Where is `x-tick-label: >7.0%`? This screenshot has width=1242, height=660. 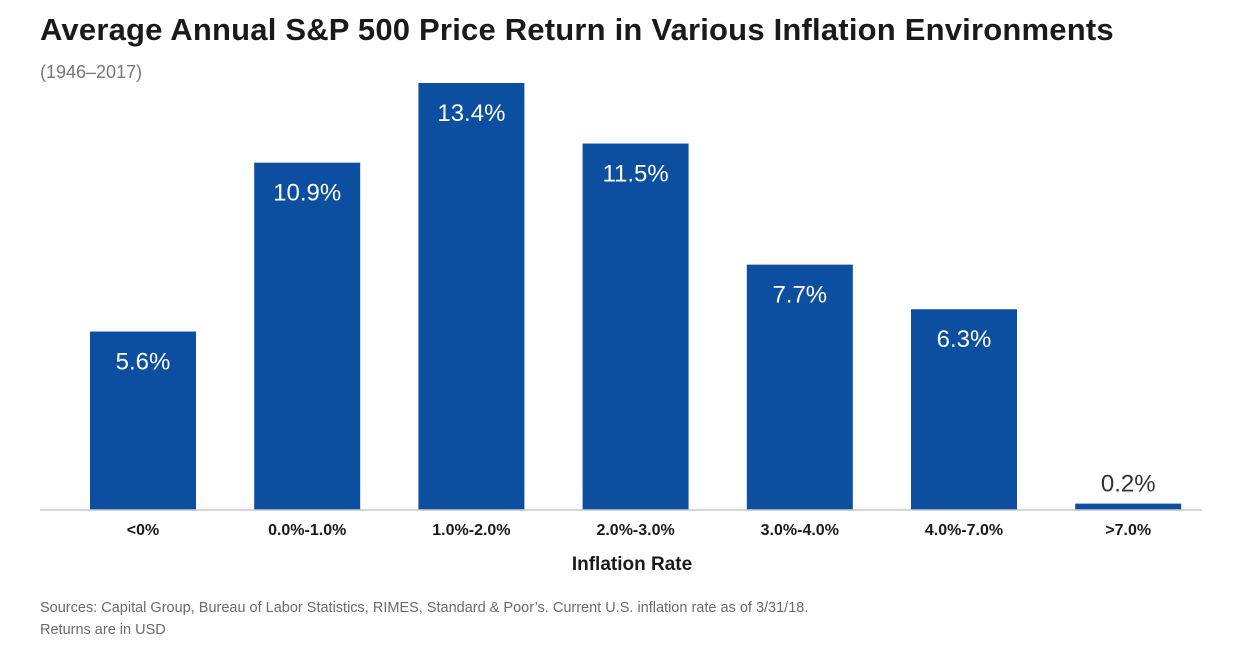
x-tick-label: >7.0% is located at coordinates (1128, 530).